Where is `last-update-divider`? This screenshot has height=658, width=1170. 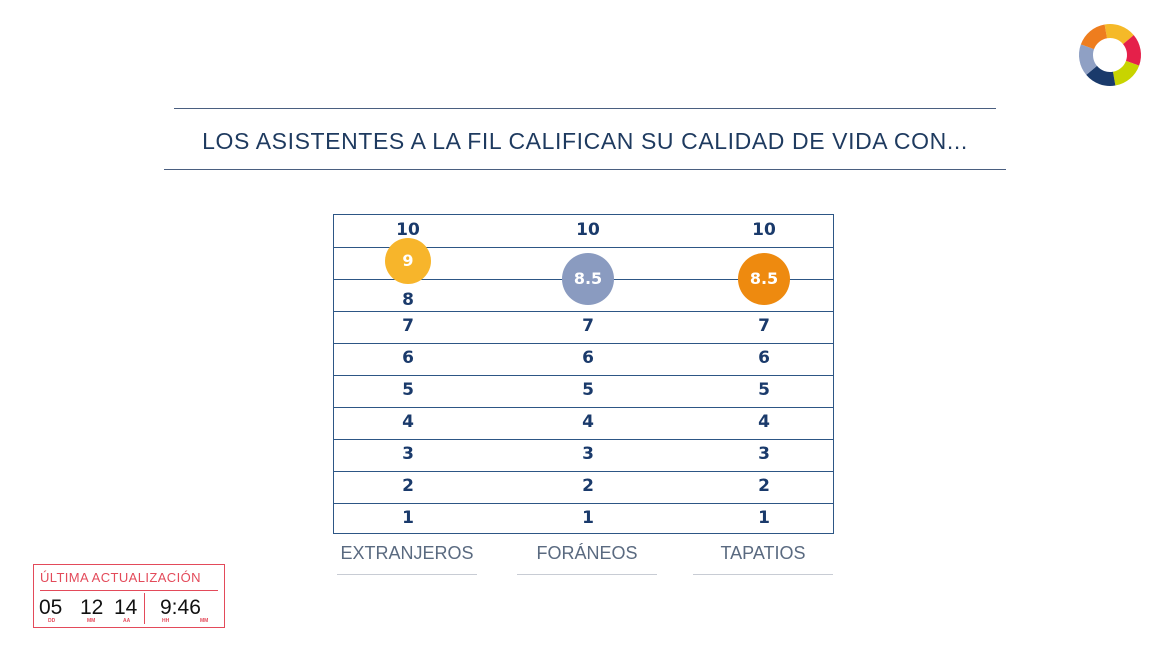 last-update-divider is located at coordinates (129, 590).